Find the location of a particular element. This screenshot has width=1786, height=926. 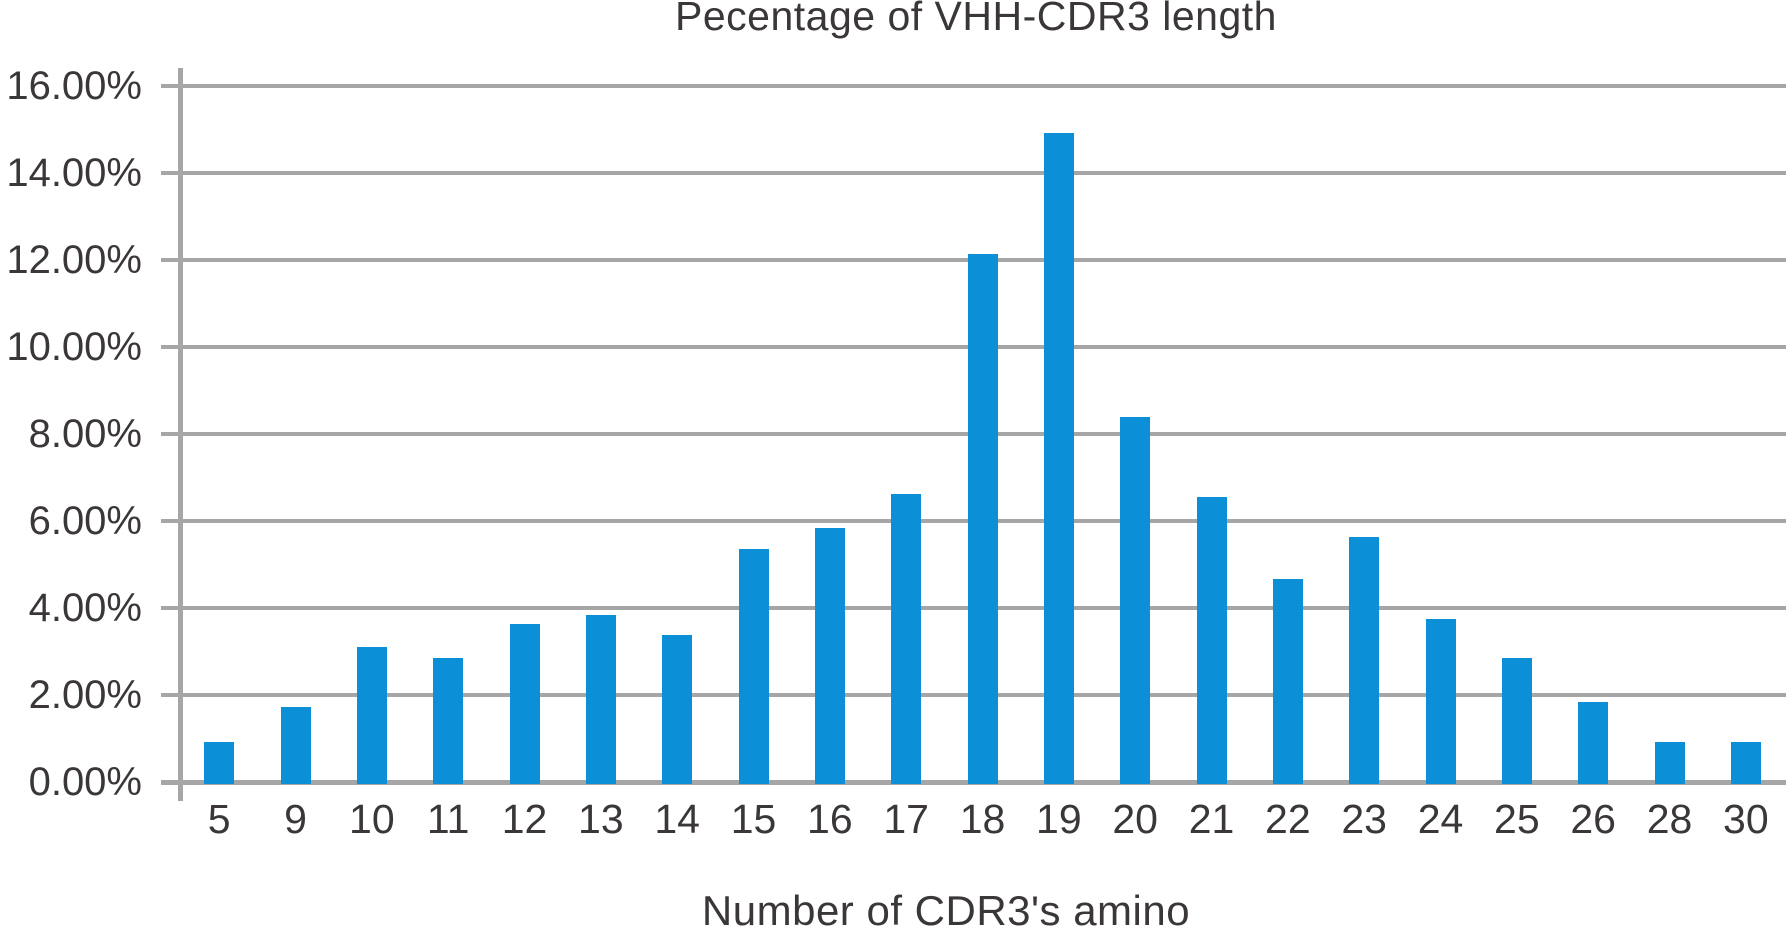

x-tick-label: 11 is located at coordinates (448, 819).